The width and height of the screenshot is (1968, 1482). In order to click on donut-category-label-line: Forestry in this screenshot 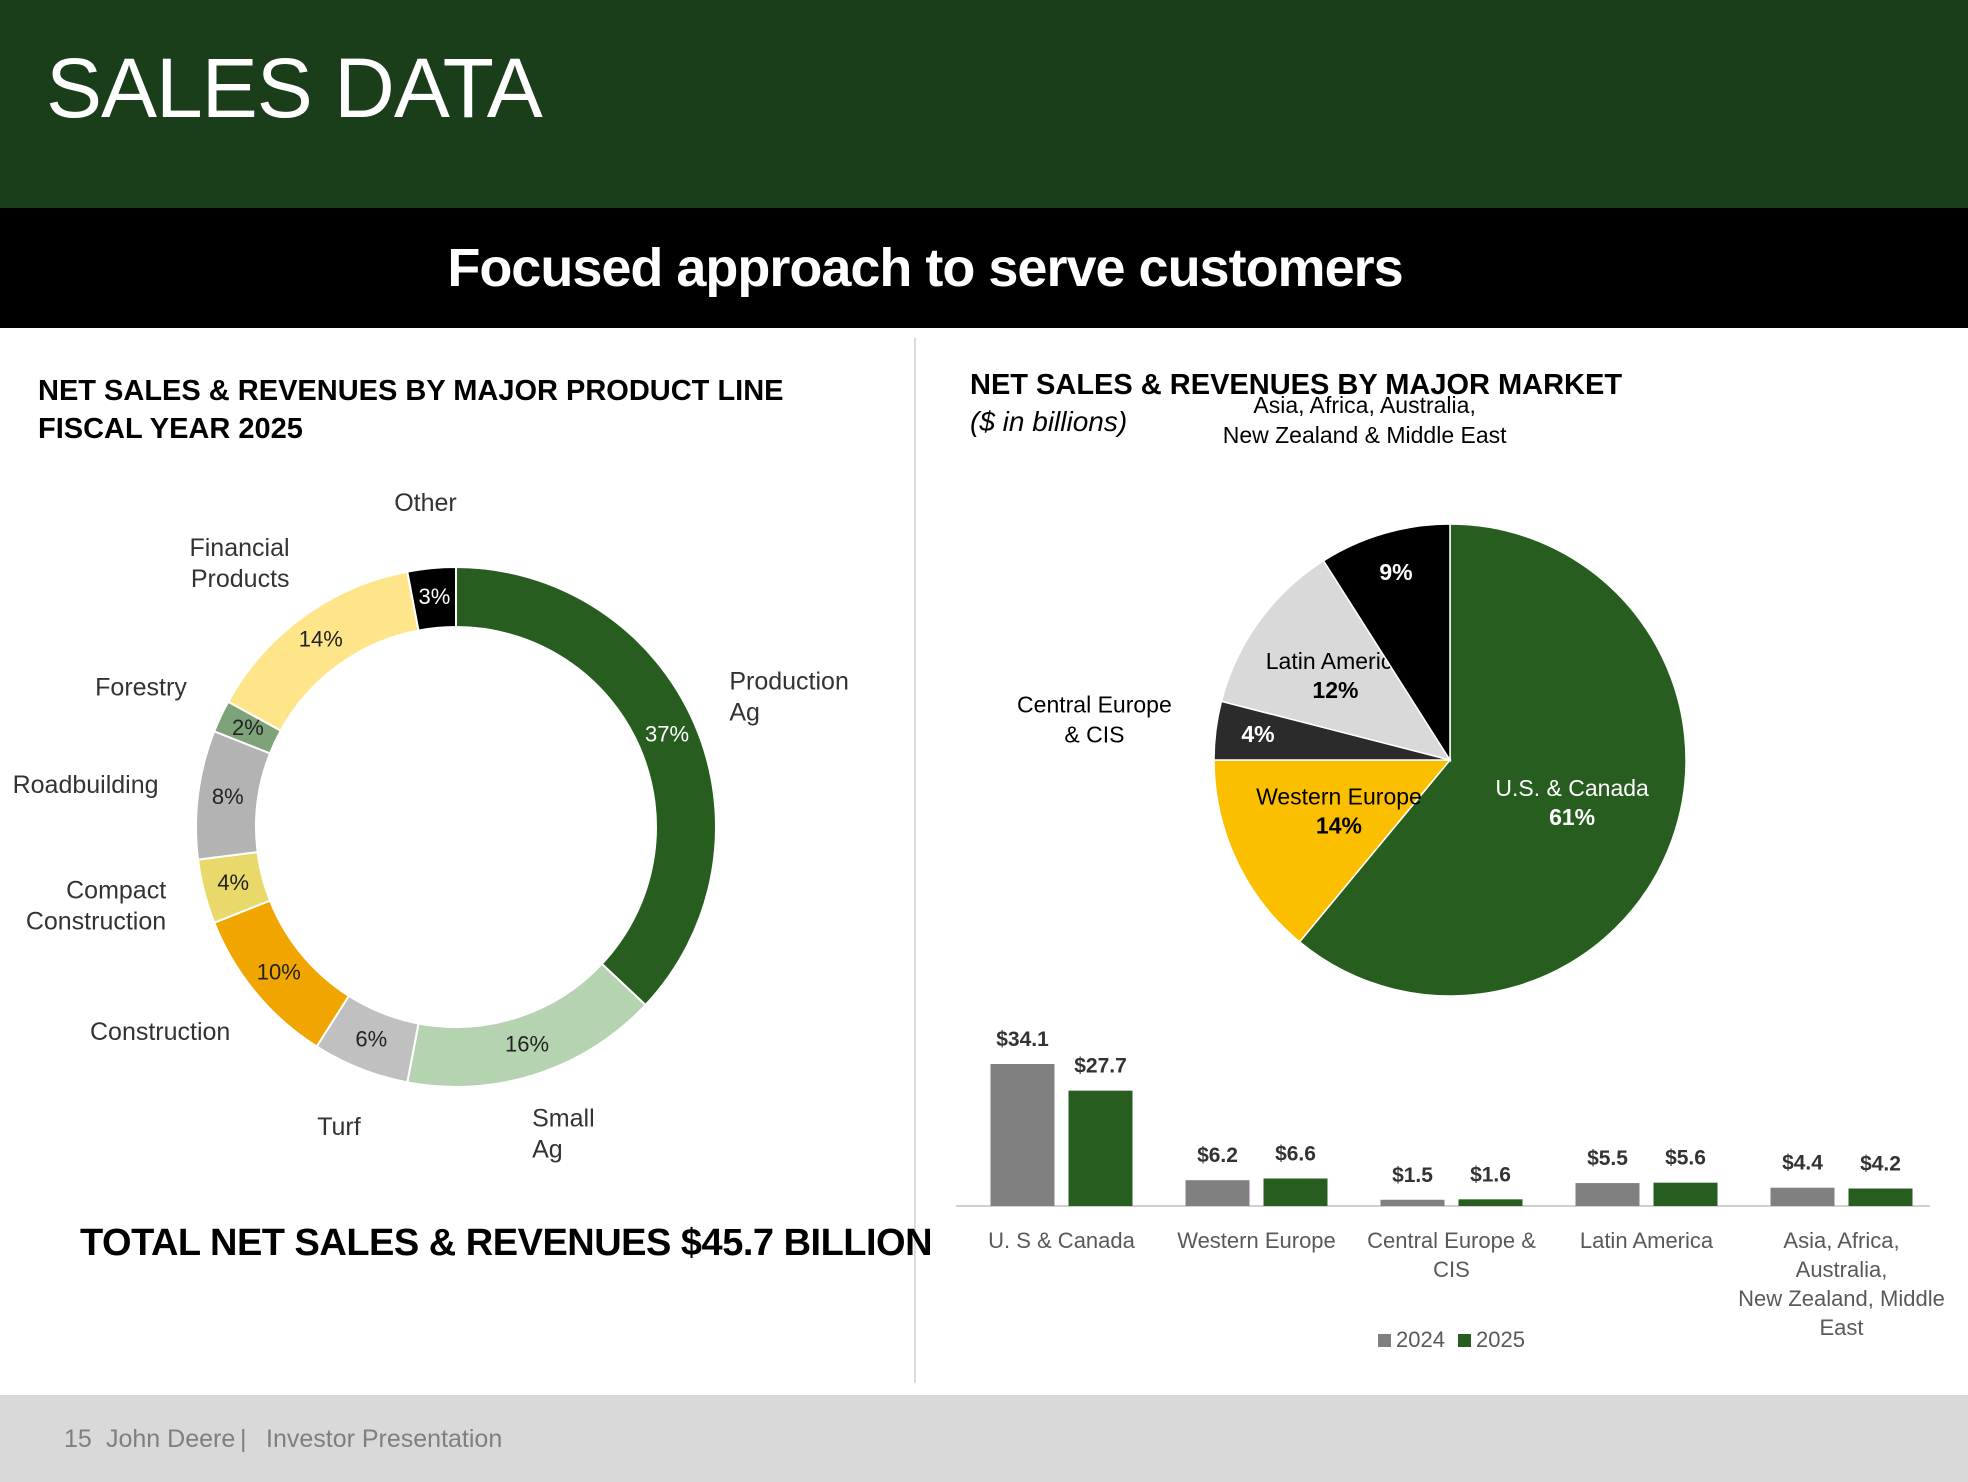, I will do `click(141, 688)`.